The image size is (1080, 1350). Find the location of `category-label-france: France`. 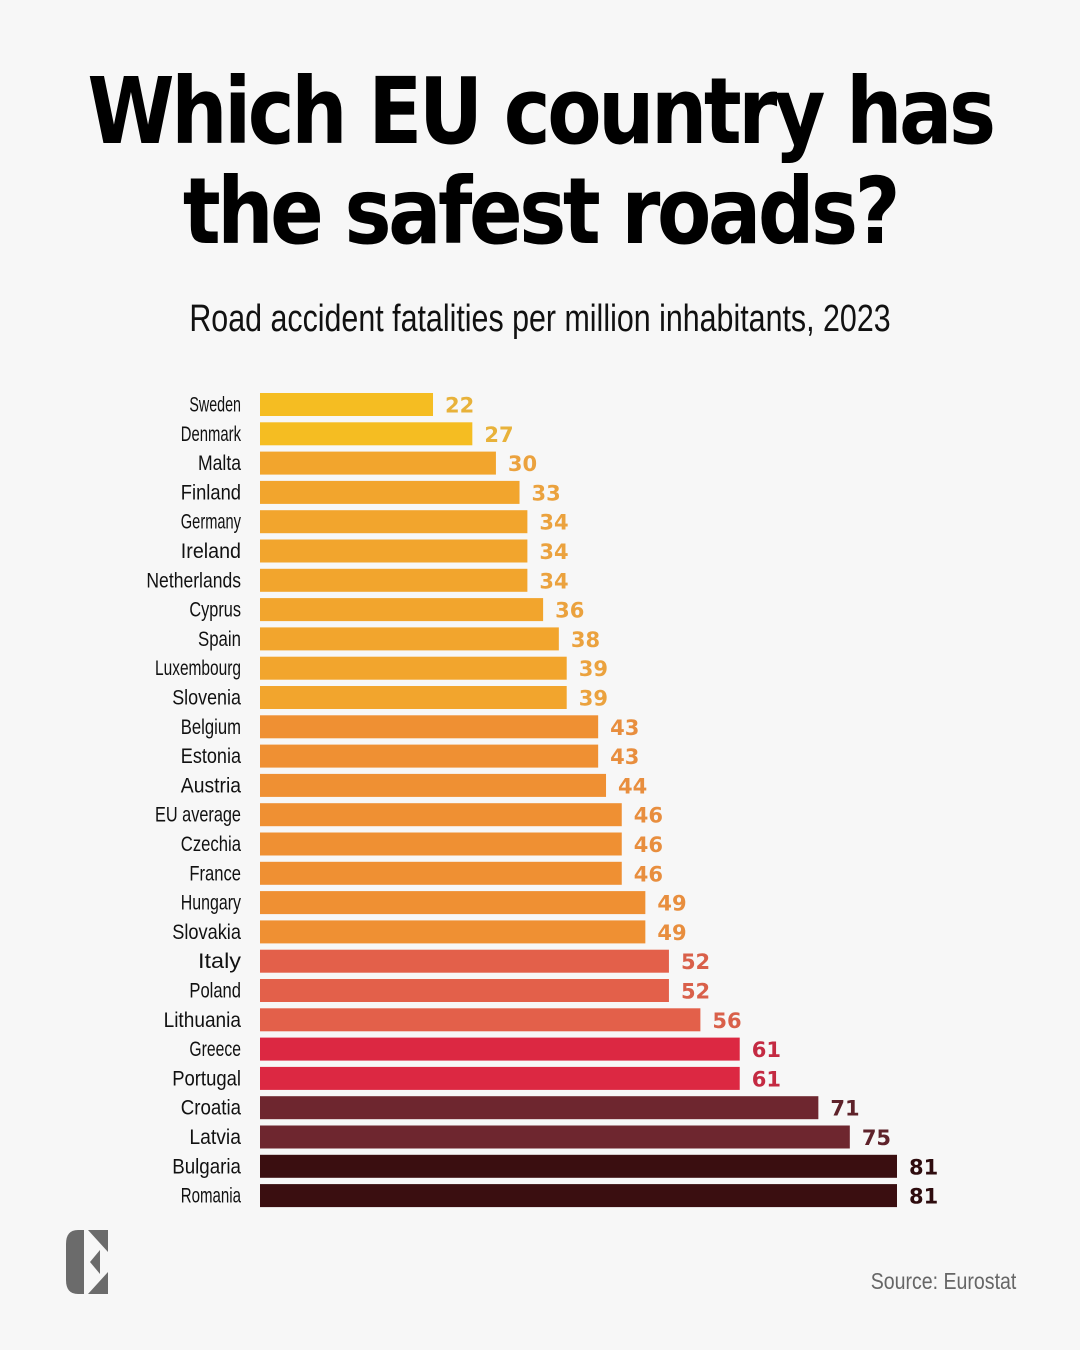

category-label-france: France is located at coordinates (215, 873).